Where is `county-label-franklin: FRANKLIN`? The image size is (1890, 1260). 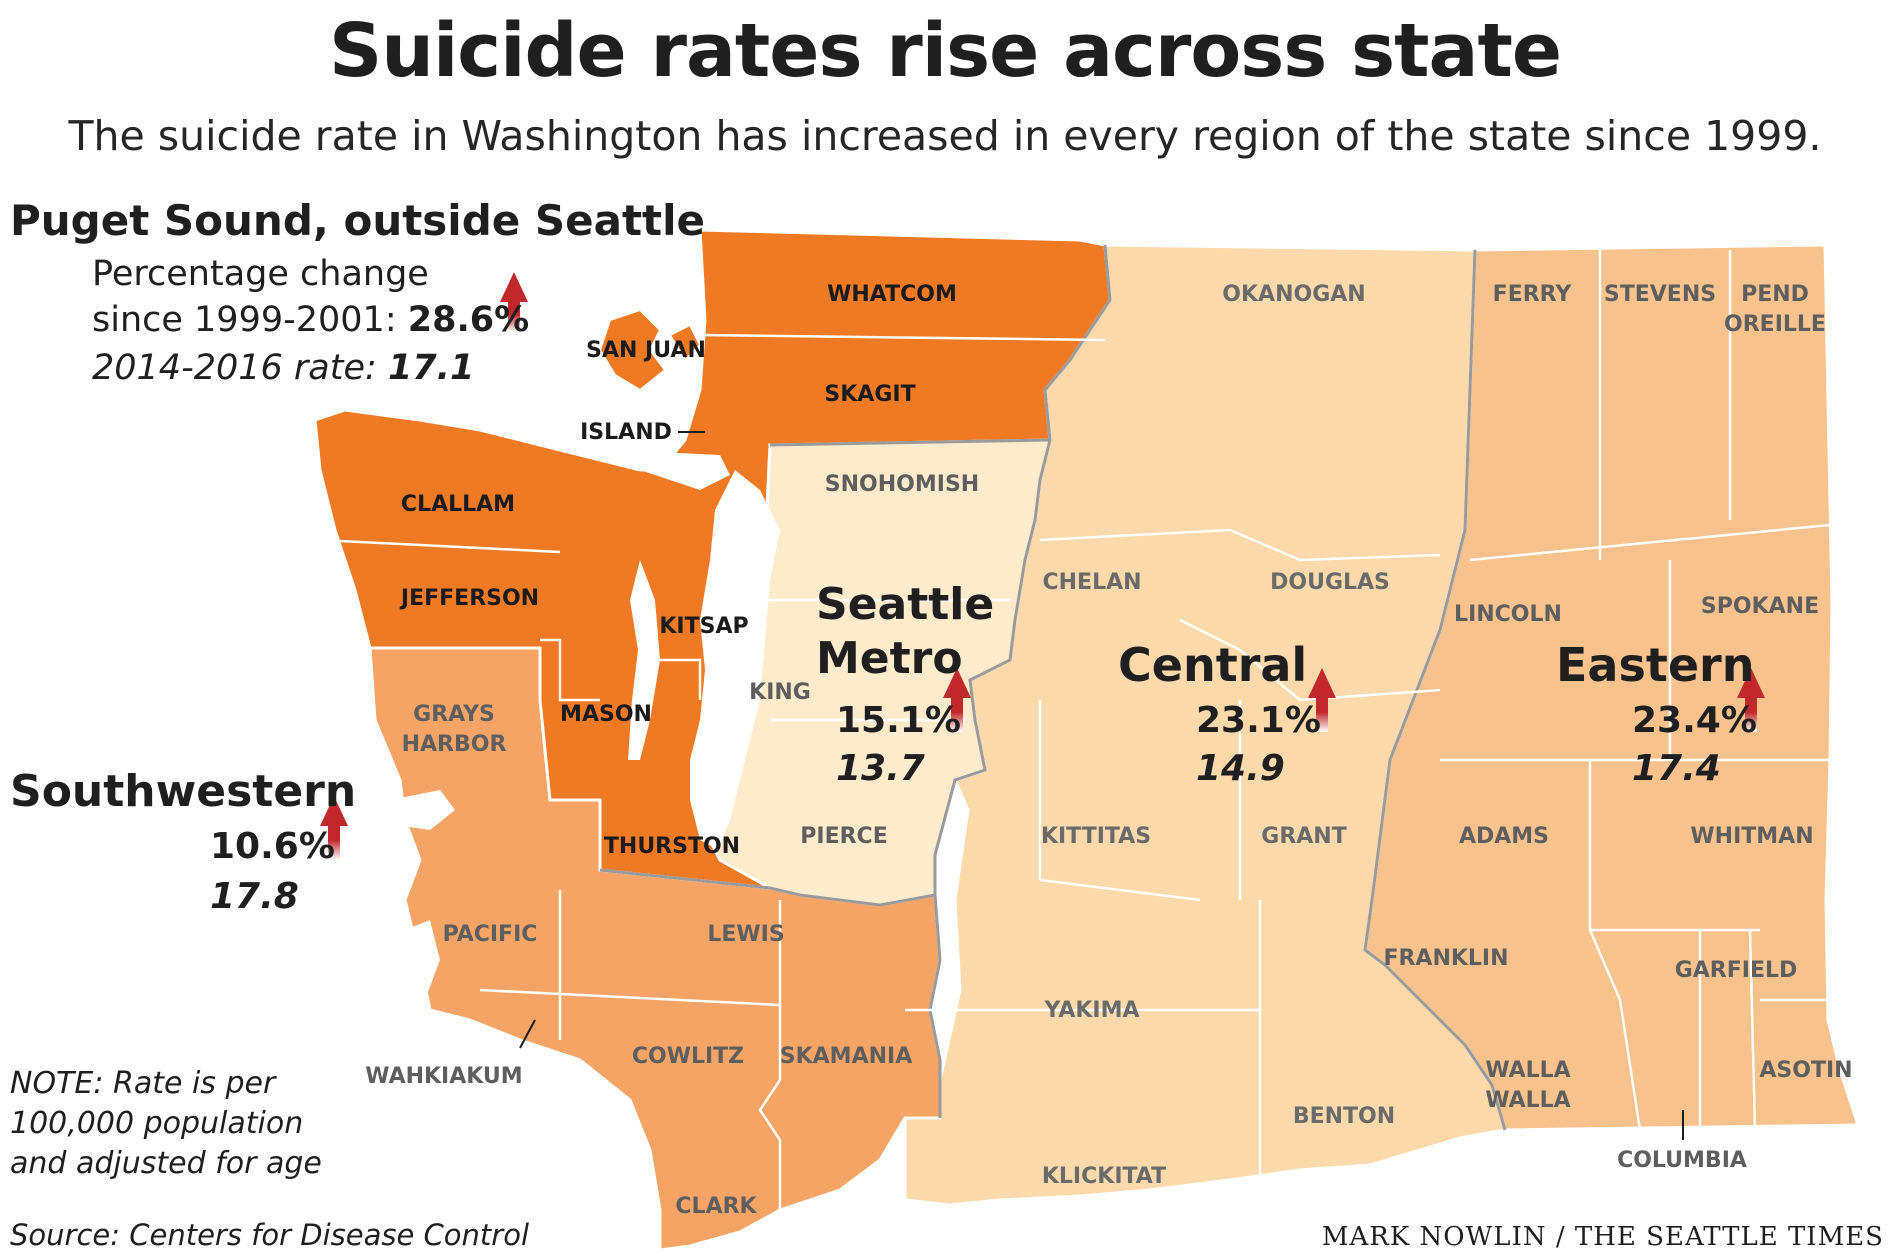 county-label-franklin: FRANKLIN is located at coordinates (1446, 958).